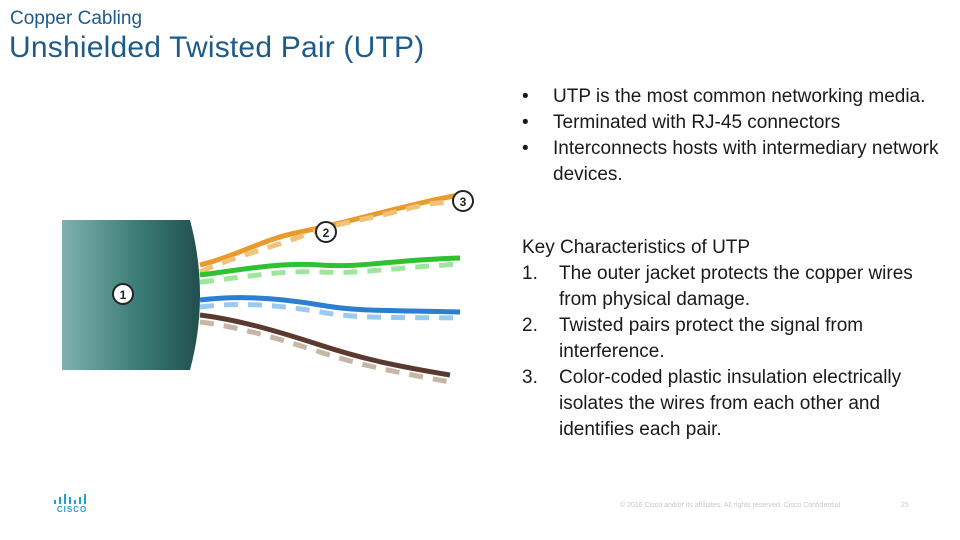  I want to click on twisted-pairs, so click(330, 288).